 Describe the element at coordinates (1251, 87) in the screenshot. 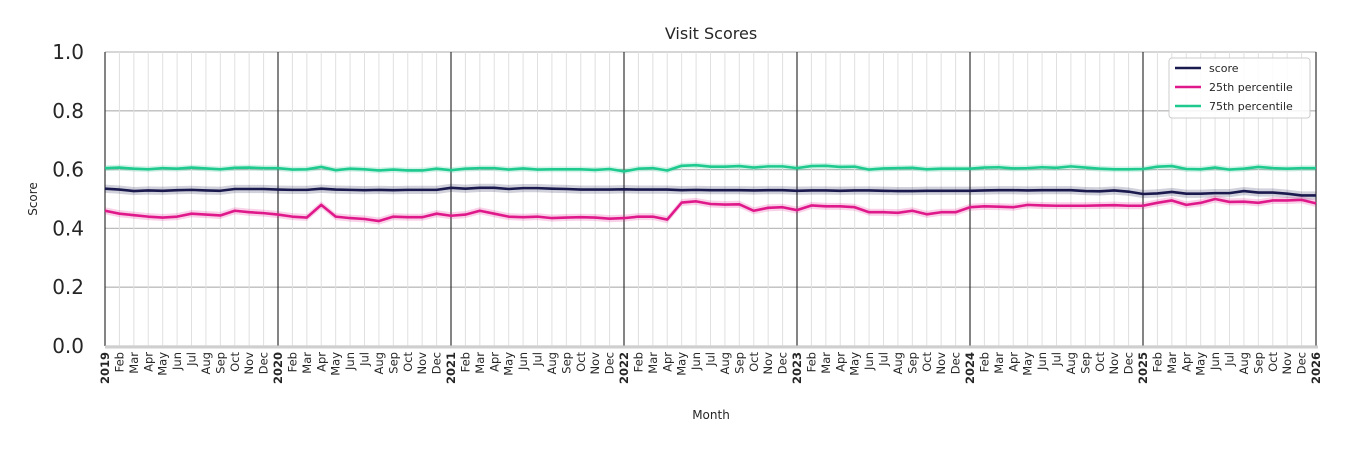

I see `legend-label: 25th percentile` at that location.